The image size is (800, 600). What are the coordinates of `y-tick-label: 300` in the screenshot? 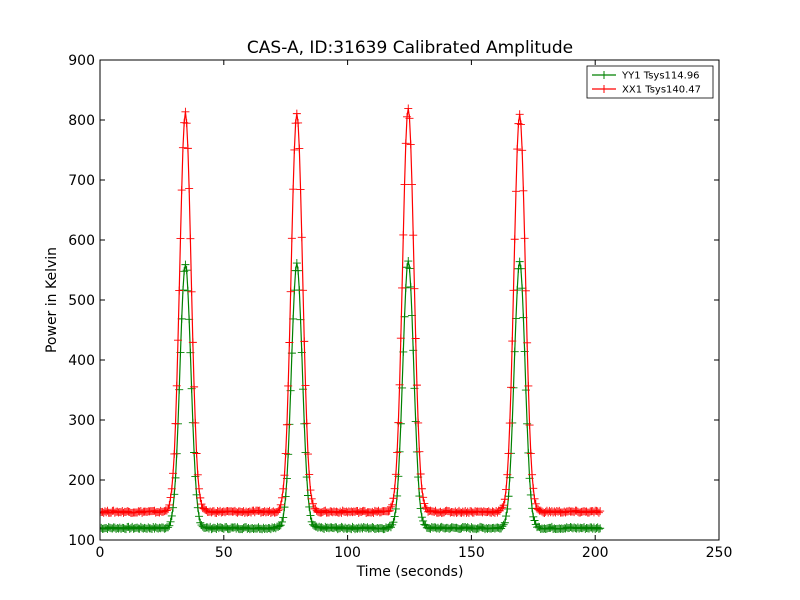 It's located at (81, 421).